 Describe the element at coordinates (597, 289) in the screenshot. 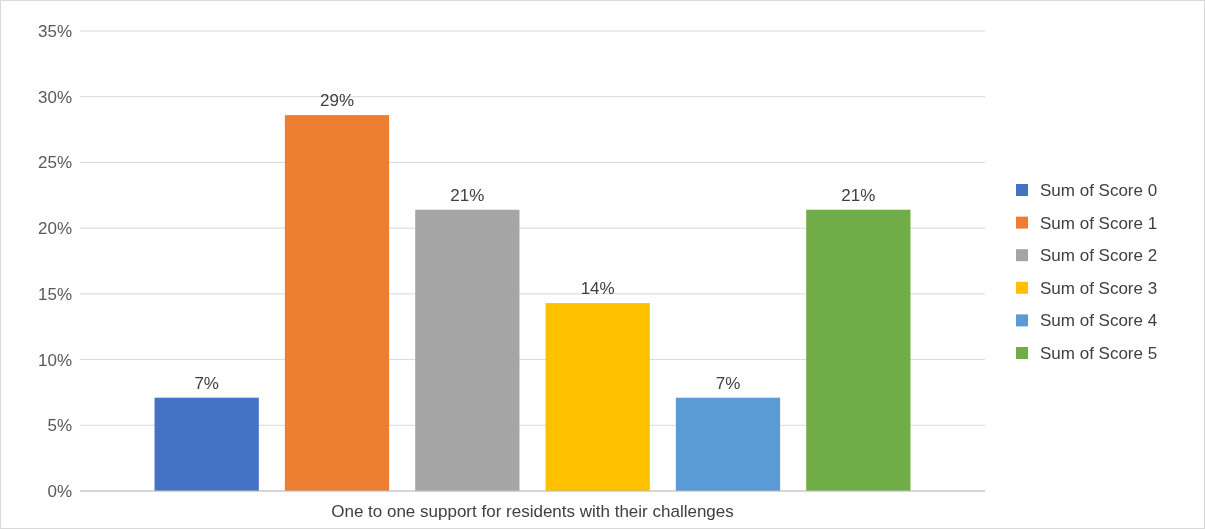

I see `data-label: 14%` at that location.